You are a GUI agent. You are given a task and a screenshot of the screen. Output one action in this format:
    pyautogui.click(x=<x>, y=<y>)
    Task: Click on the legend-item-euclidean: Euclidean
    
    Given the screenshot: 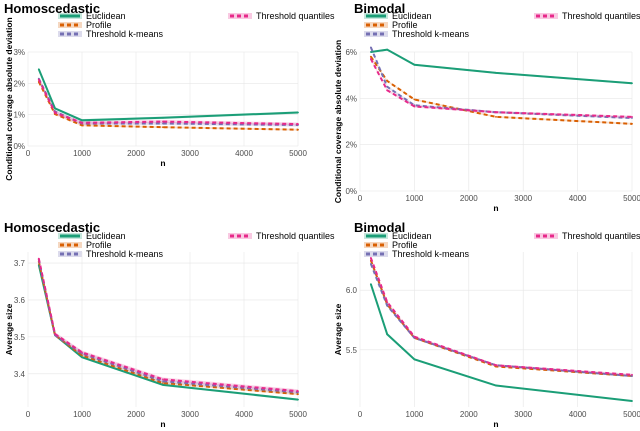 What is the action you would take?
    pyautogui.click(x=398, y=236)
    